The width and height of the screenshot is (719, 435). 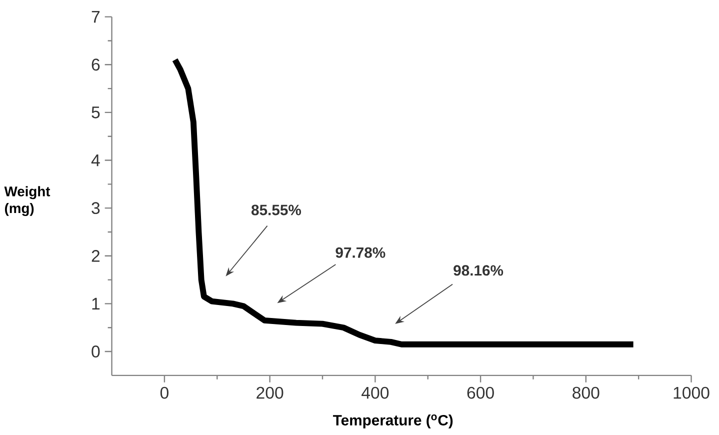 What do you see at coordinates (95, 160) in the screenshot?
I see `y-tick-label: 4` at bounding box center [95, 160].